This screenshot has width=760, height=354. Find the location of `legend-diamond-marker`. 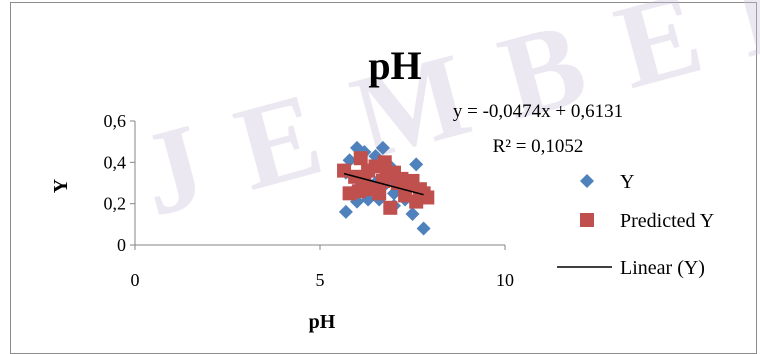

legend-diamond-marker is located at coordinates (587, 181).